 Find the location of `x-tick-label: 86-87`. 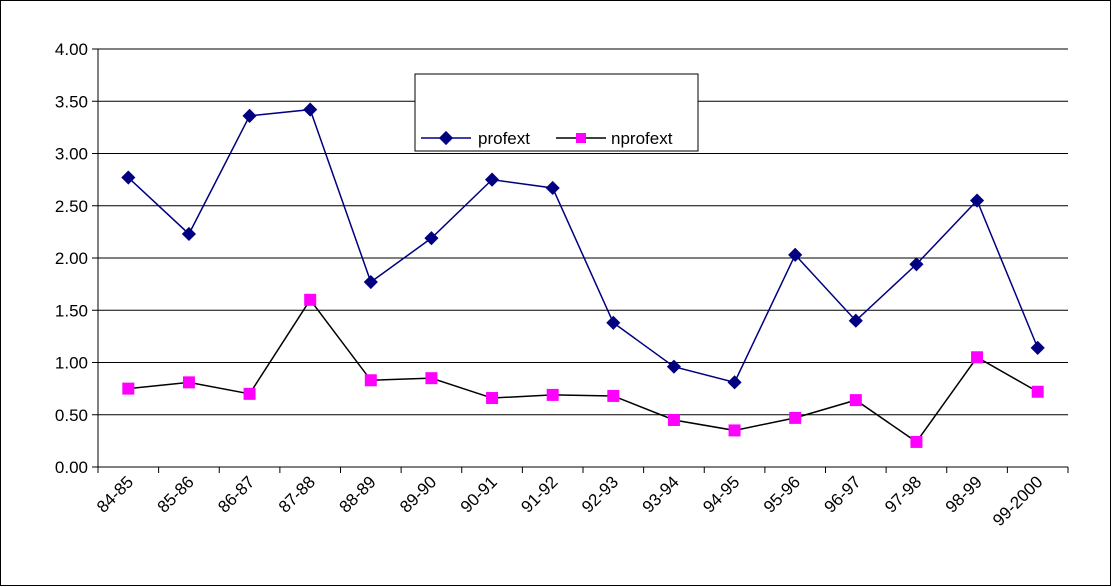

x-tick-label: 86-87 is located at coordinates (236, 494).